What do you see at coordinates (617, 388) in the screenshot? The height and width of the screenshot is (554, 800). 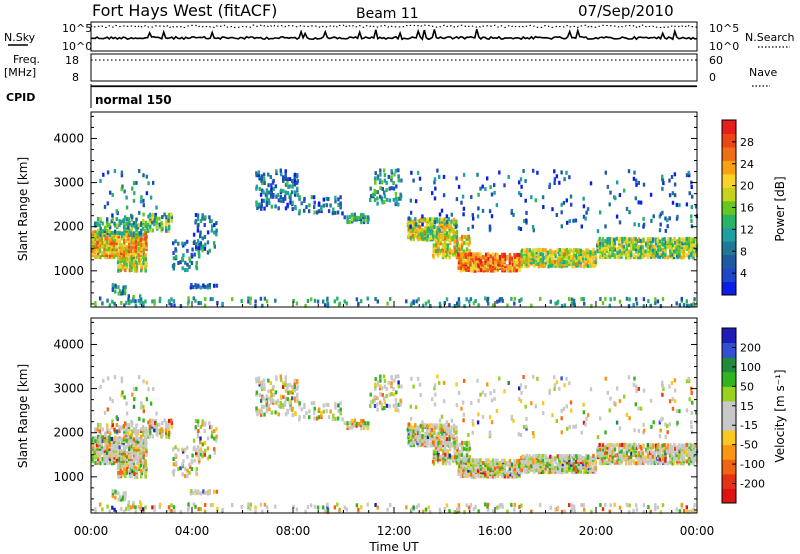 I see `velocity-cell-2088` at bounding box center [617, 388].